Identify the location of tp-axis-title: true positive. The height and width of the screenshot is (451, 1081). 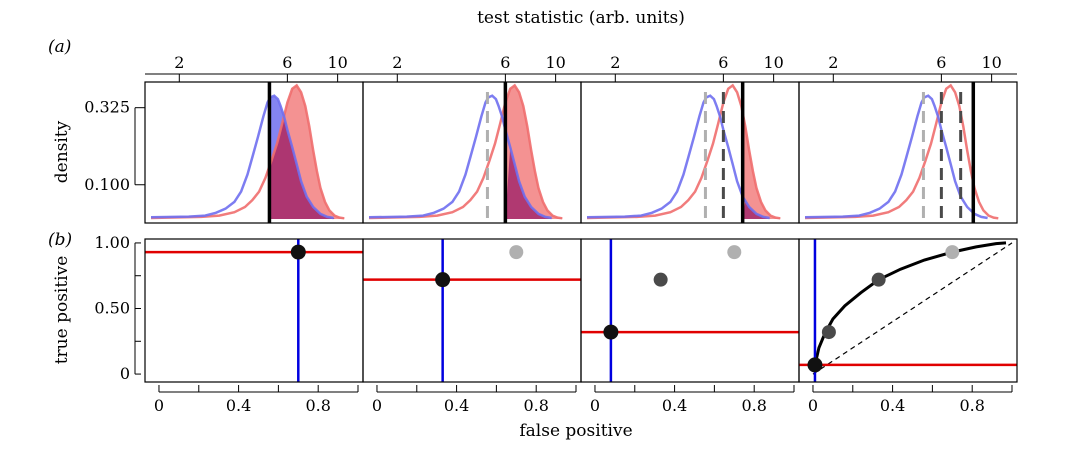
(62, 310).